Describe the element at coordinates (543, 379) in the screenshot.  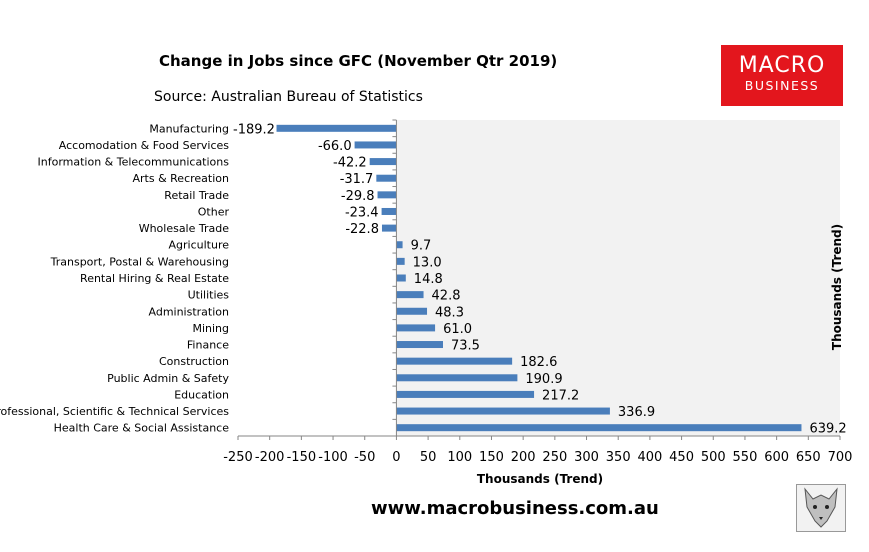
I see `data-label: 190.9` at that location.